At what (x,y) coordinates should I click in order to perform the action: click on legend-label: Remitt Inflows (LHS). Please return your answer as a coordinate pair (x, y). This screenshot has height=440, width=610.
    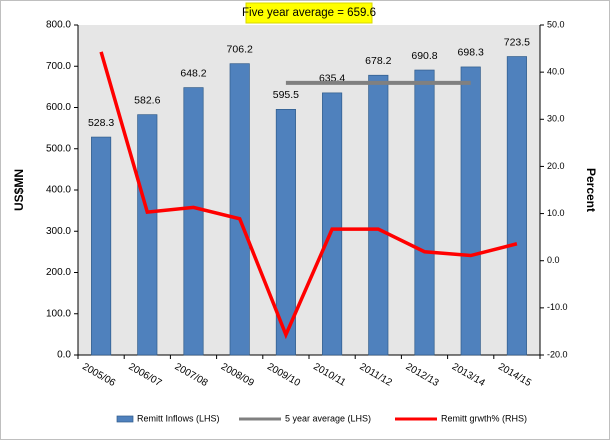
    Looking at the image, I should click on (178, 418).